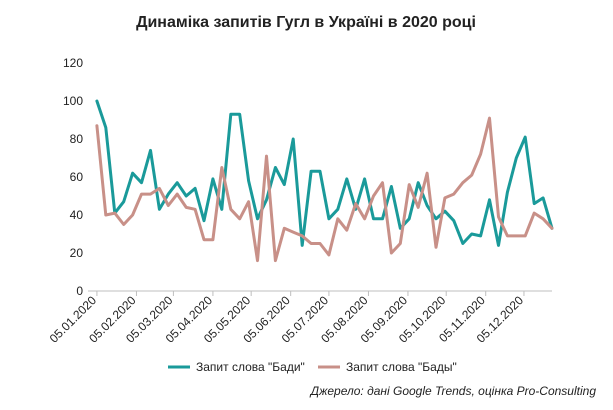 The width and height of the screenshot is (613, 410). What do you see at coordinates (77, 253) in the screenshot?
I see `y-tick-label: 20` at bounding box center [77, 253].